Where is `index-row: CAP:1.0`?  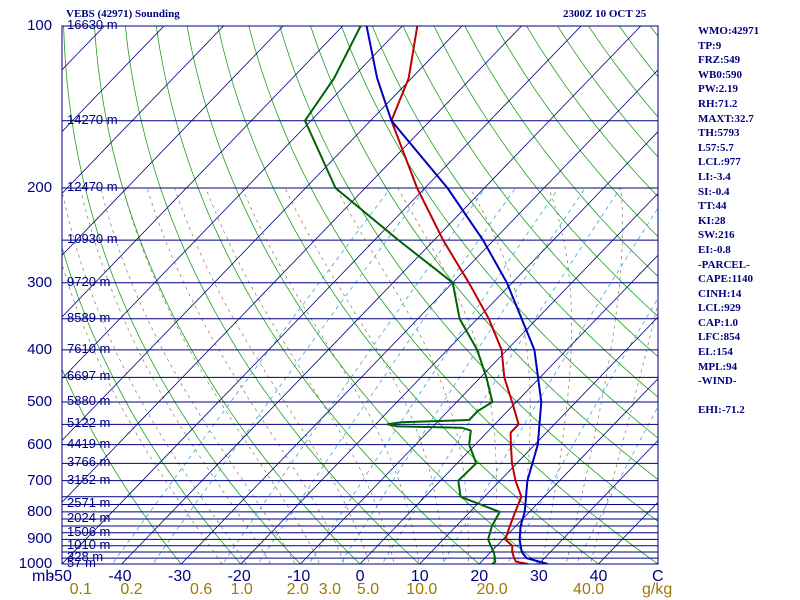
index-row: CAP:1.0 is located at coordinates (718, 322).